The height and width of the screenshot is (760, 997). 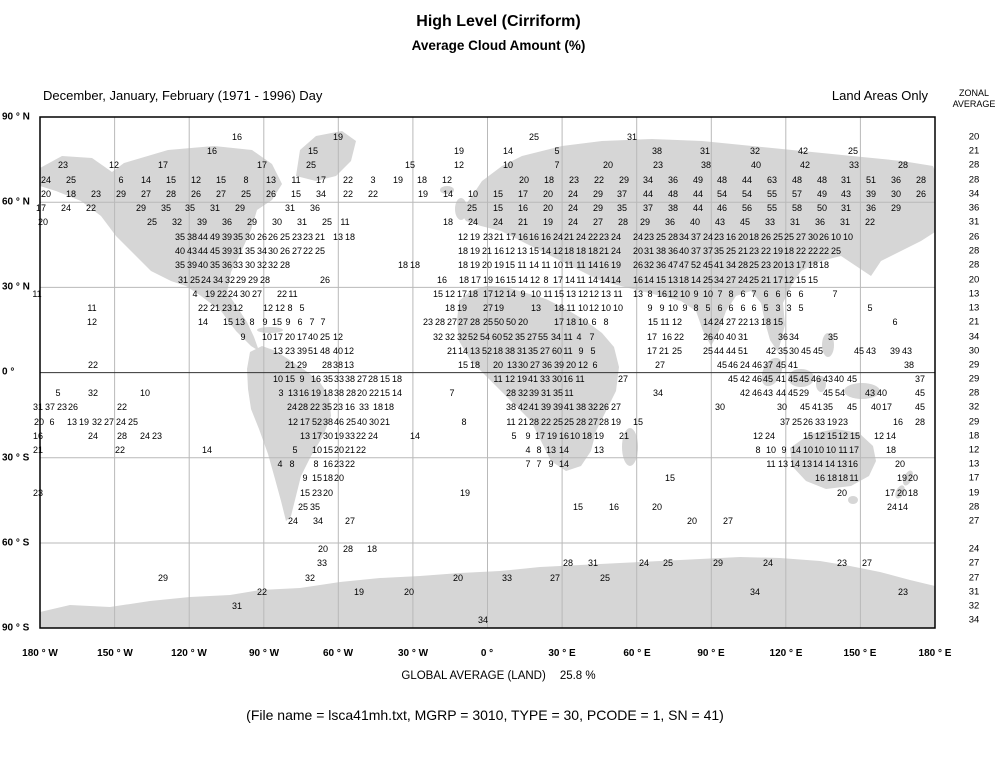 I want to click on lon-axis-label: 90 ° W, so click(x=264, y=653).